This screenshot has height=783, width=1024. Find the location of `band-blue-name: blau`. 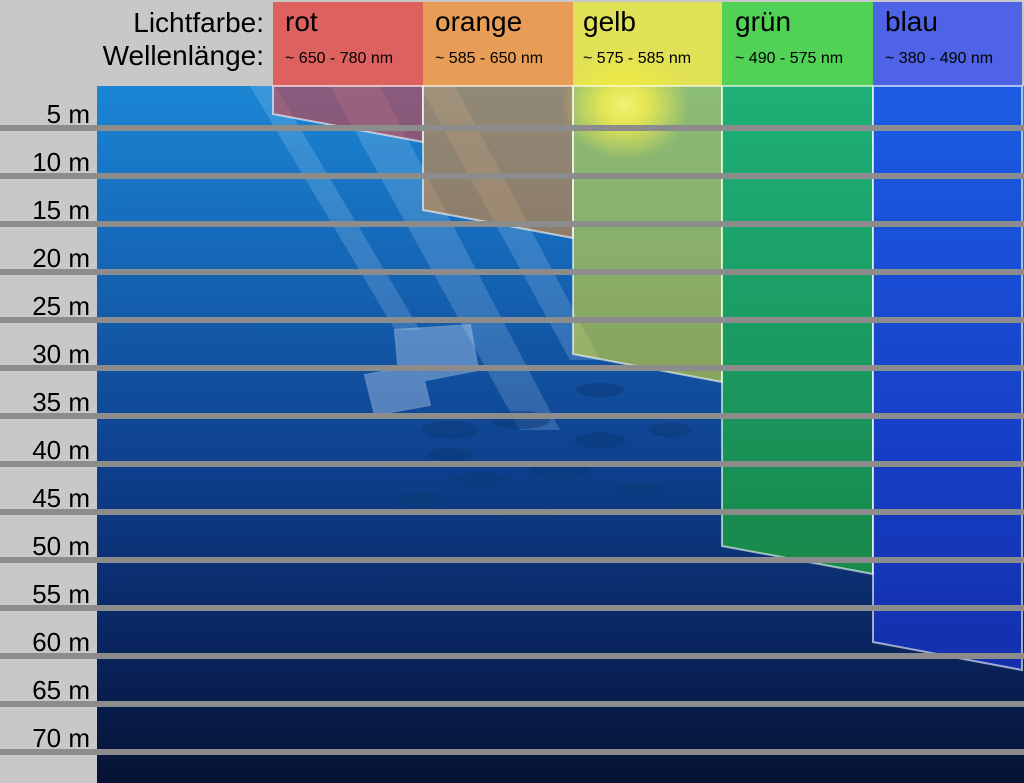

band-blue-name: blau is located at coordinates (911, 21).